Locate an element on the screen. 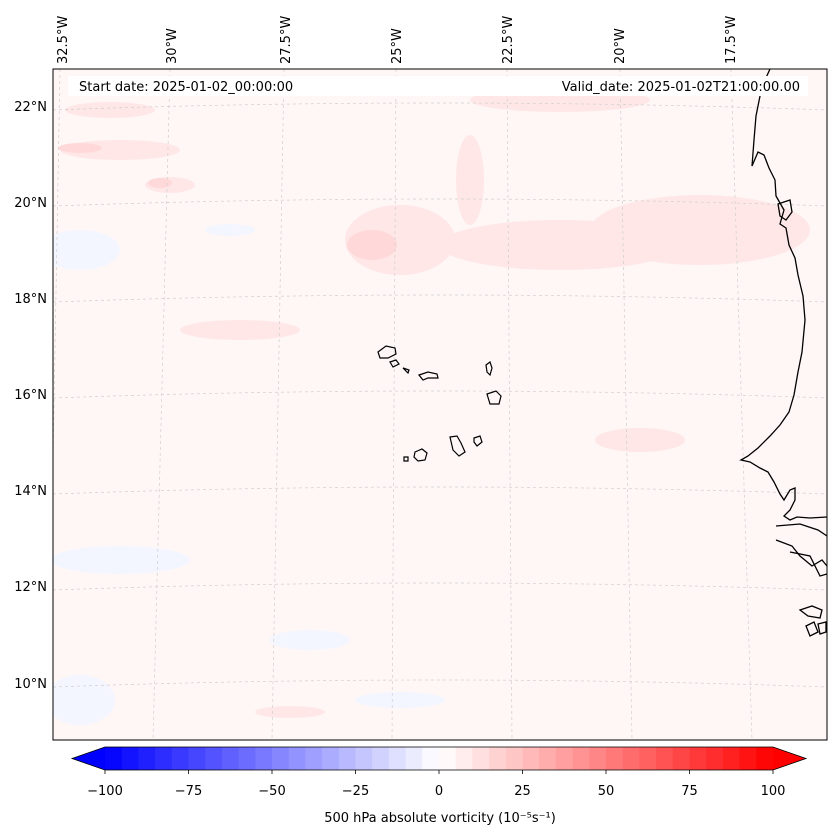 The image size is (837, 839). lat-label: 18°N is located at coordinates (30, 299).